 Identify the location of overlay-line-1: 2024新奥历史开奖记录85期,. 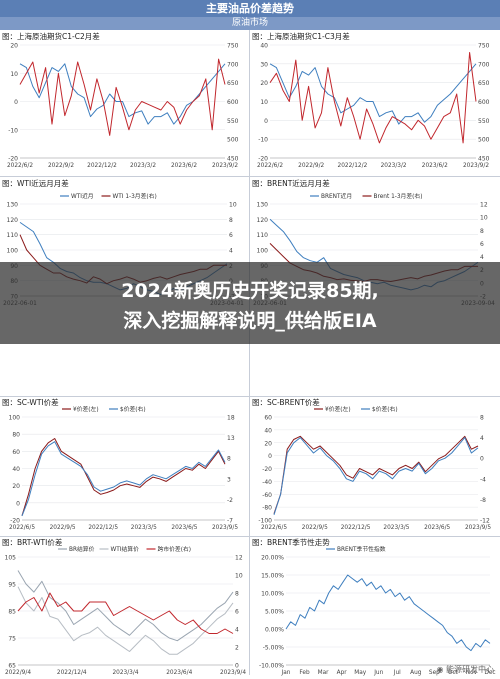
(250, 291).